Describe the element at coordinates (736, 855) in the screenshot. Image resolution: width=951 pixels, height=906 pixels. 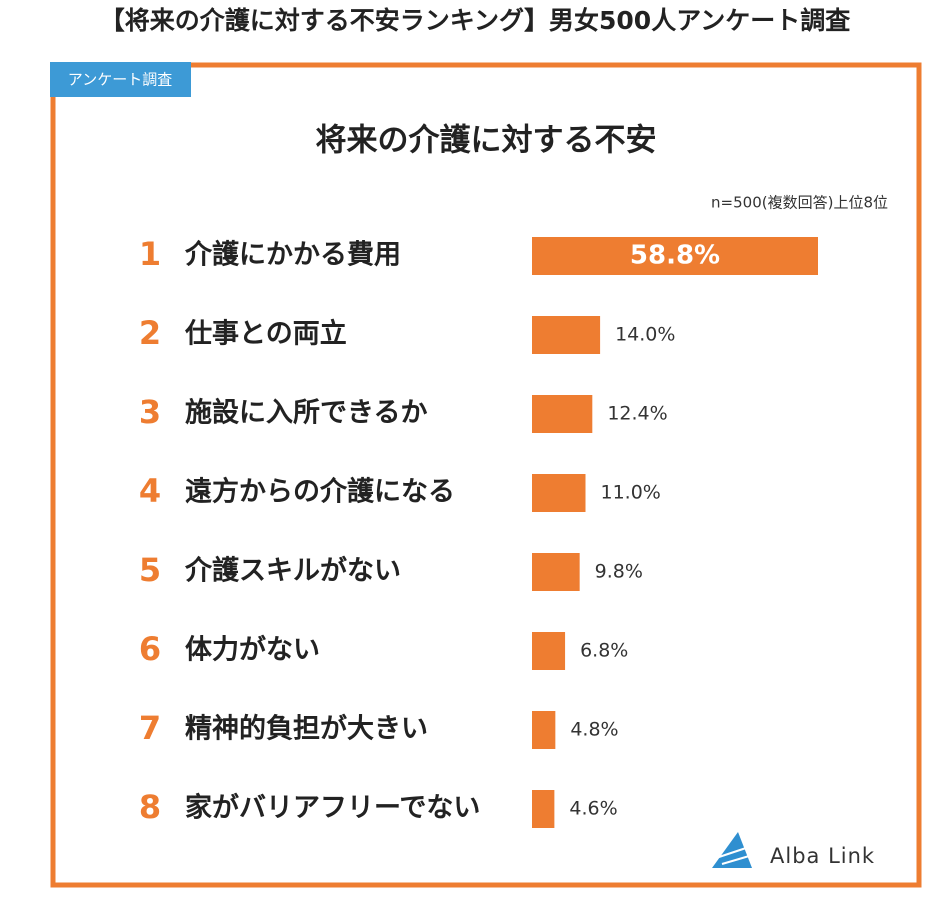
I see `logo-stripes` at that location.